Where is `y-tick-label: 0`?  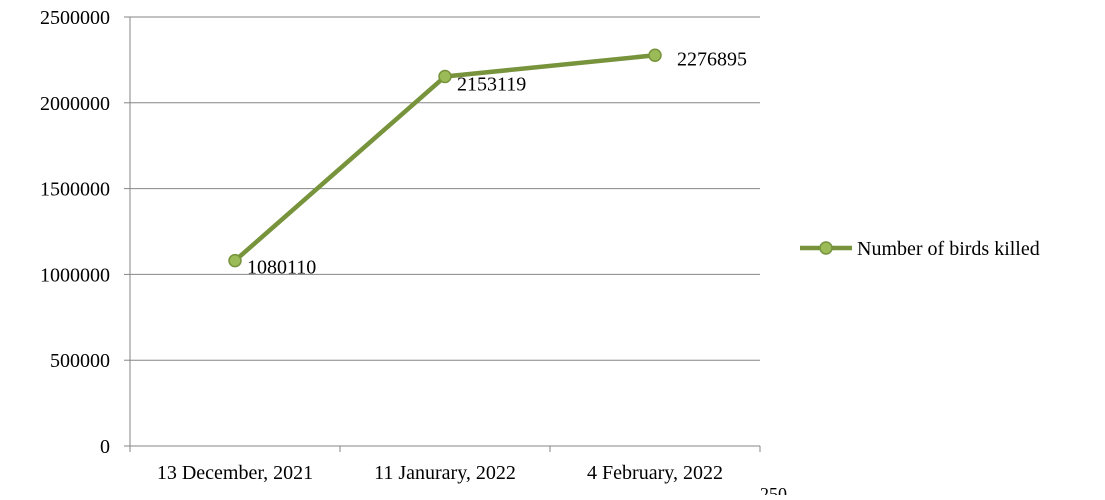
y-tick-label: 0 is located at coordinates (105, 447).